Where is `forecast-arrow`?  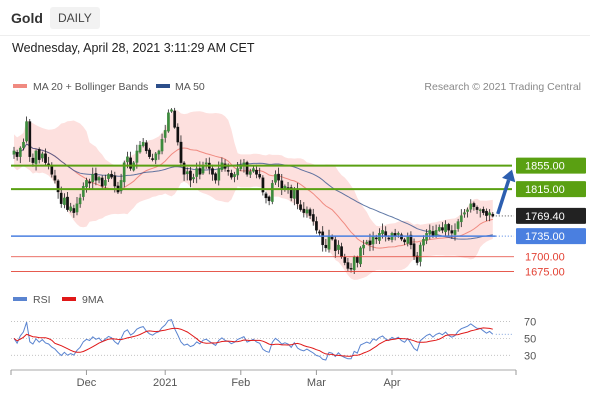
forecast-arrow is located at coordinates (506, 192).